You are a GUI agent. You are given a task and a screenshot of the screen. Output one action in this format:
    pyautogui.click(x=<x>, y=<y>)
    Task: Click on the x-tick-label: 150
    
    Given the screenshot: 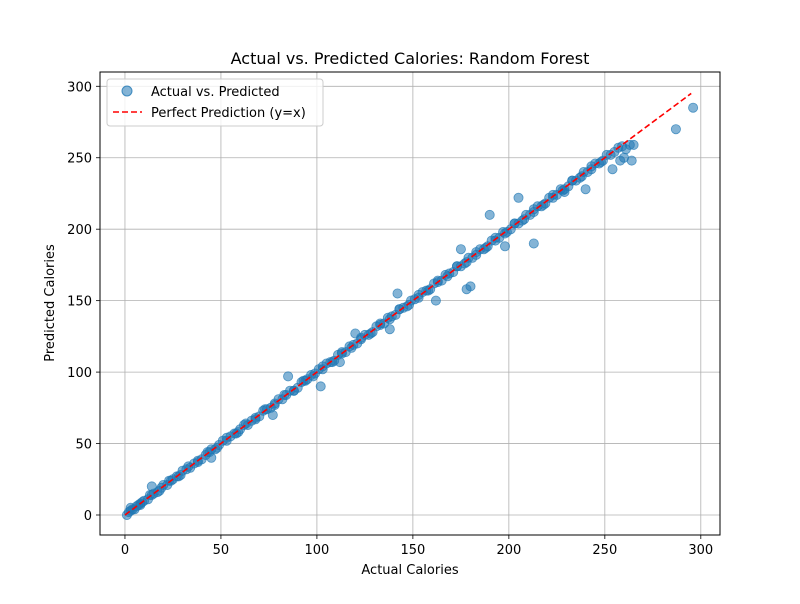 What is the action you would take?
    pyautogui.click(x=412, y=550)
    